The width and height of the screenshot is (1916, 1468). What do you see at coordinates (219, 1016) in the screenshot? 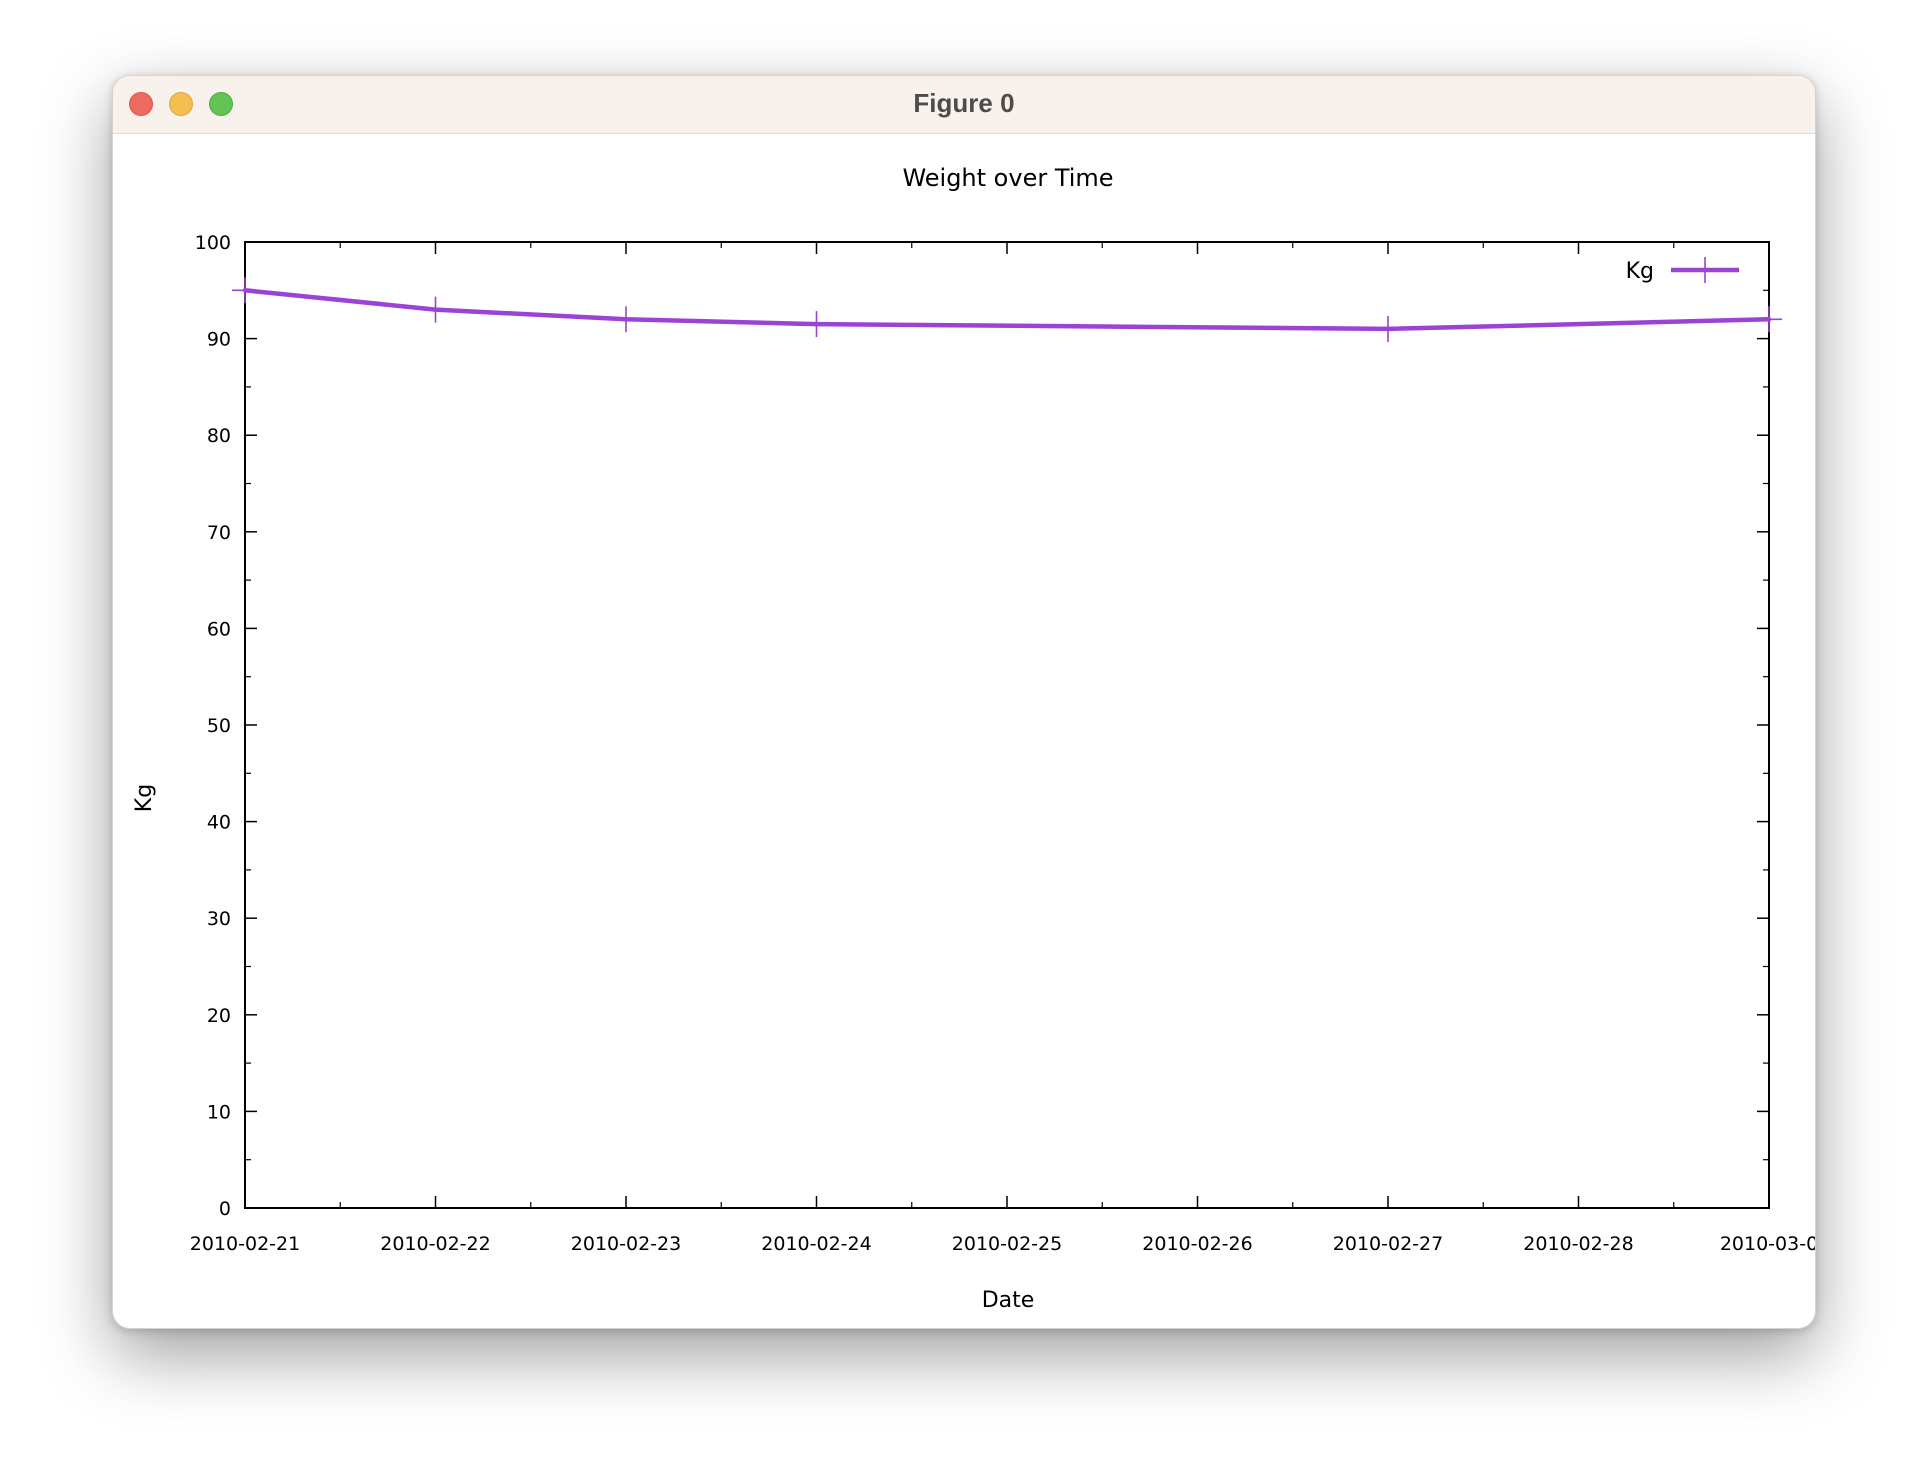
I see `y-tick-label: 20` at bounding box center [219, 1016].